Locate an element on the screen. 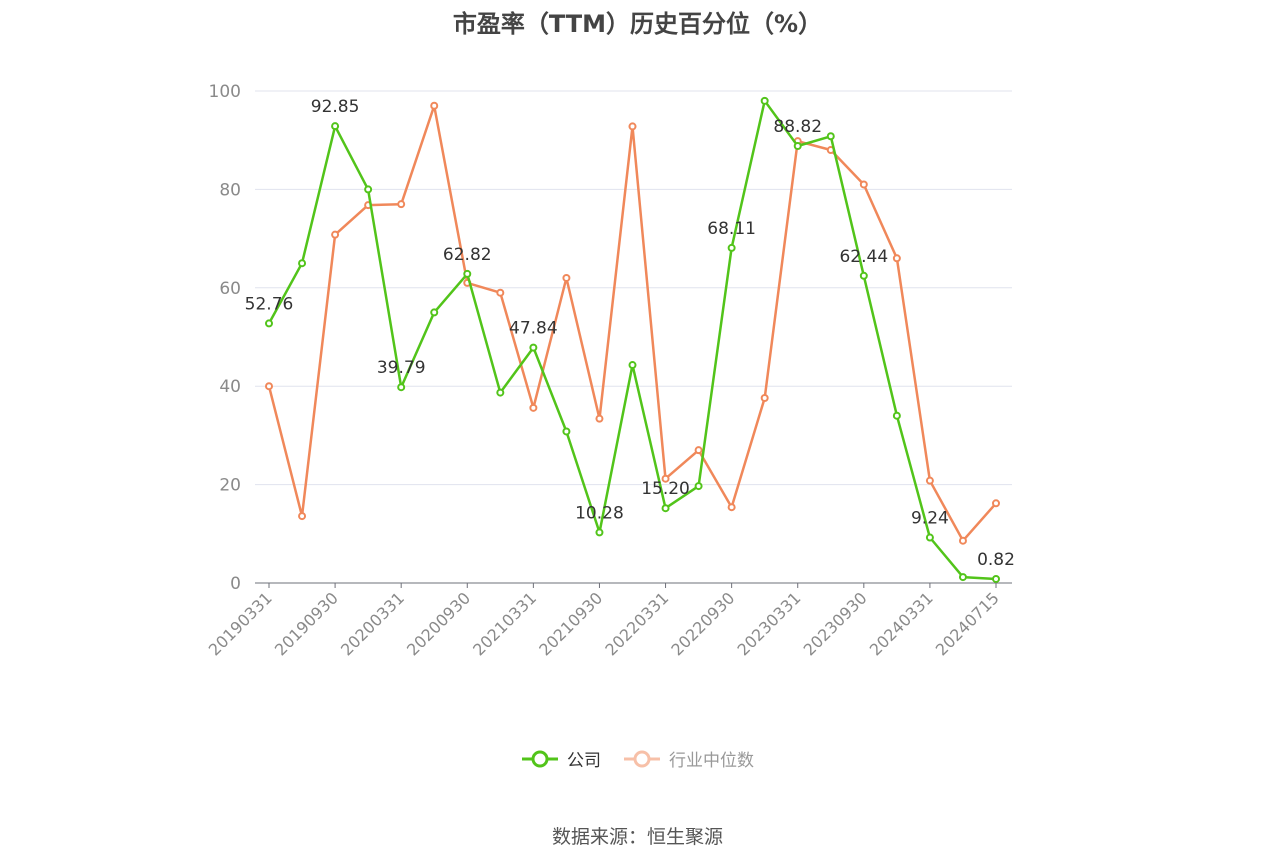 Image resolution: width=1275 pixels, height=862 pixels. legend-label-industry-median: 行业中位数 is located at coordinates (711, 761).